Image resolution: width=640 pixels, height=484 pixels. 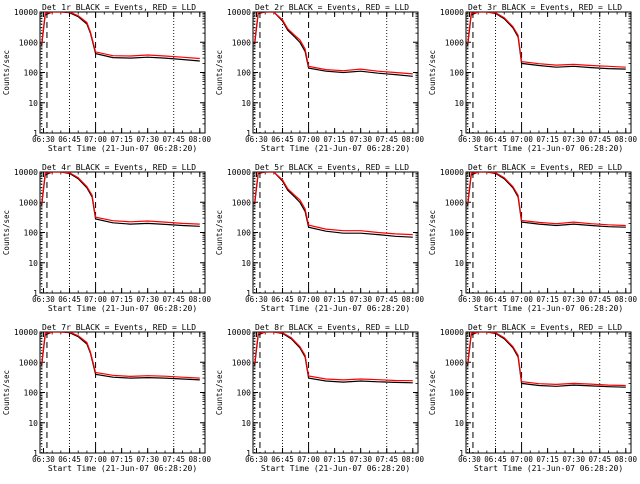 I want to click on panel-title: Det 7r BLACK = Events, RED = LLD, so click(x=119, y=327).